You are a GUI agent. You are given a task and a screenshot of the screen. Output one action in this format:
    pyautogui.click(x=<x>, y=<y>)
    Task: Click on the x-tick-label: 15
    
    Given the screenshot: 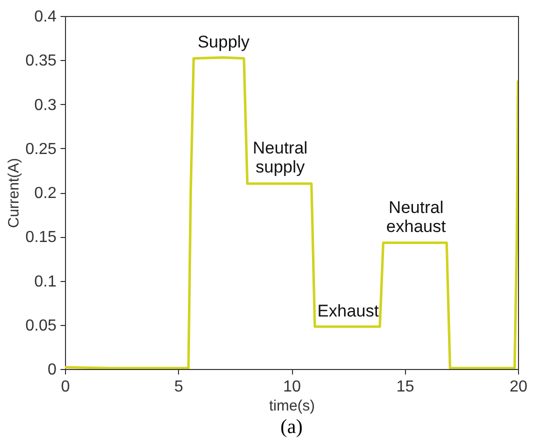 What is the action you would take?
    pyautogui.click(x=405, y=387)
    